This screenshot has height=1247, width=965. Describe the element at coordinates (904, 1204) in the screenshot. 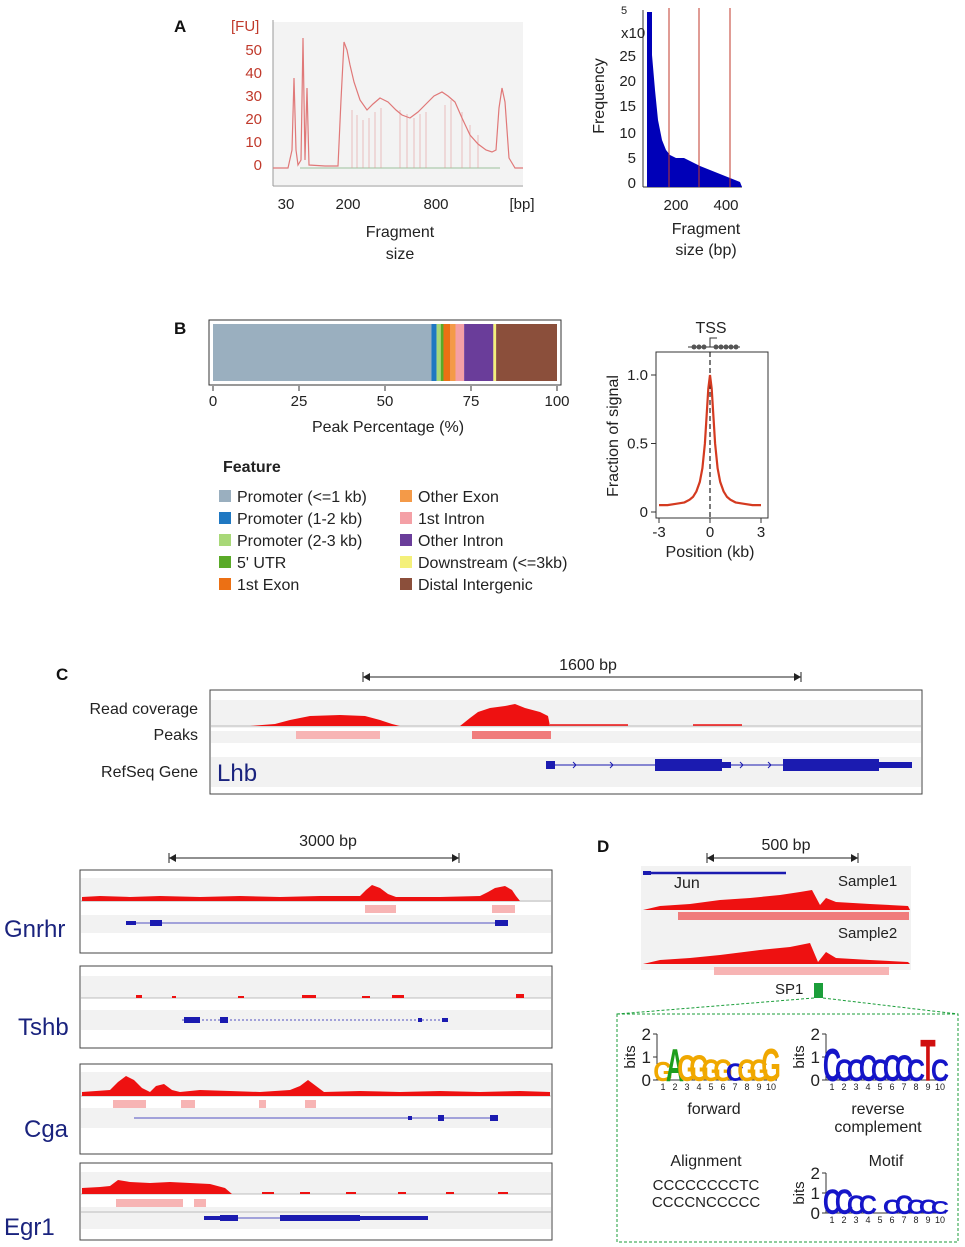

I see `motif-letter-6: C` at that location.